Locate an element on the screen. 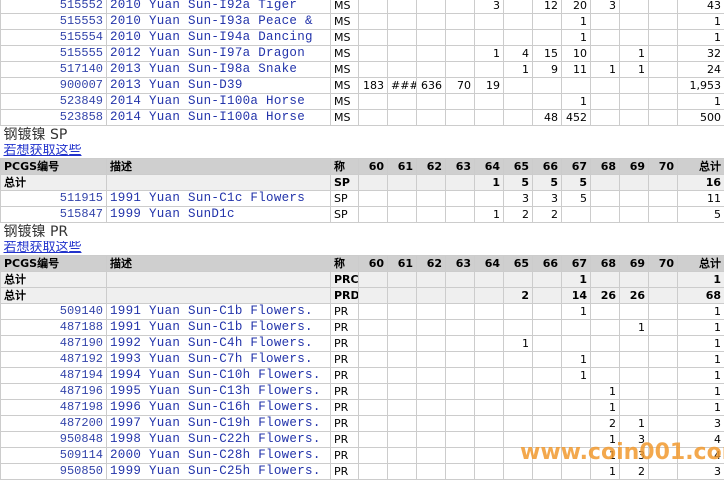  description: 1992 Yuan Sun-C4h Flowers. is located at coordinates (218, 343).